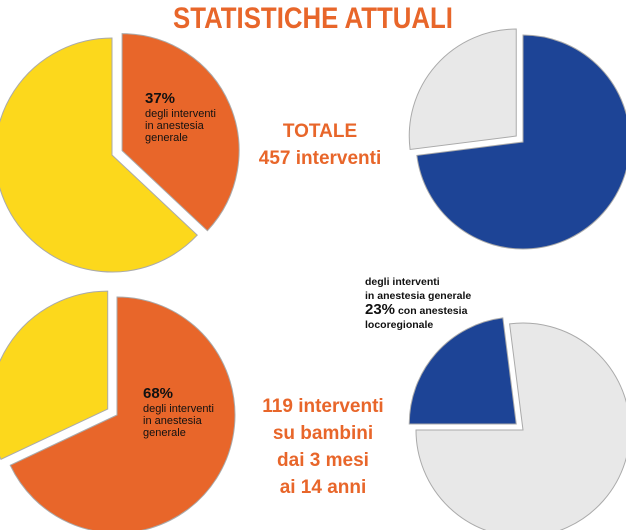 The height and width of the screenshot is (530, 626). What do you see at coordinates (399, 325) in the screenshot?
I see `label-bottom-right-l4: locoregionale` at bounding box center [399, 325].